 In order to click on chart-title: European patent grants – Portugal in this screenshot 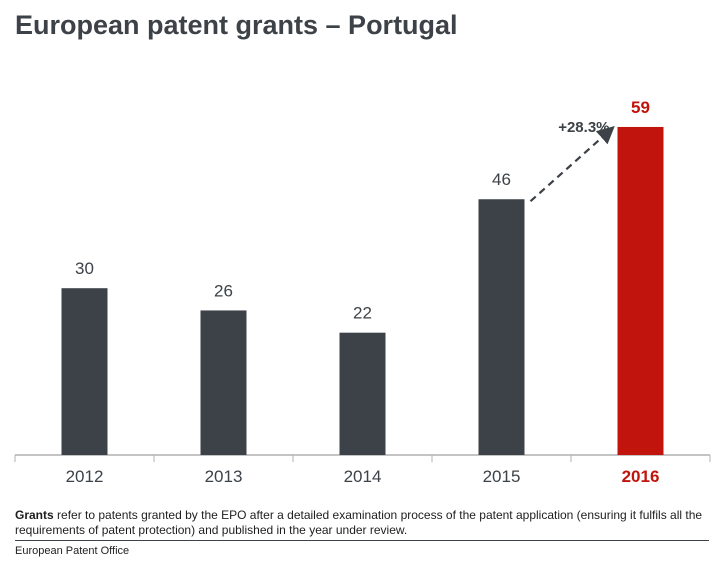, I will do `click(236, 25)`.